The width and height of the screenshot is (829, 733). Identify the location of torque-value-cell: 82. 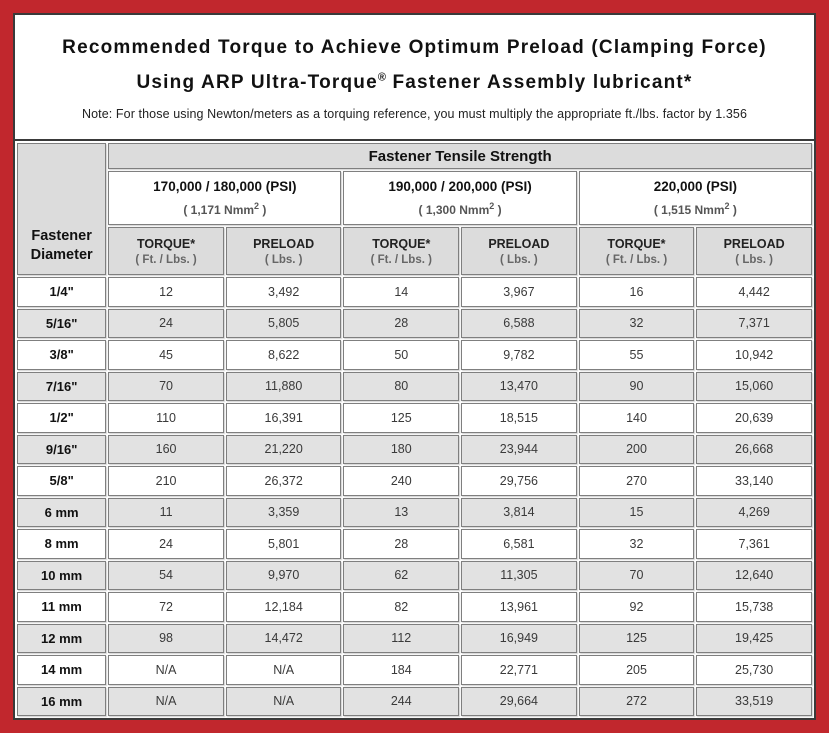
(401, 607).